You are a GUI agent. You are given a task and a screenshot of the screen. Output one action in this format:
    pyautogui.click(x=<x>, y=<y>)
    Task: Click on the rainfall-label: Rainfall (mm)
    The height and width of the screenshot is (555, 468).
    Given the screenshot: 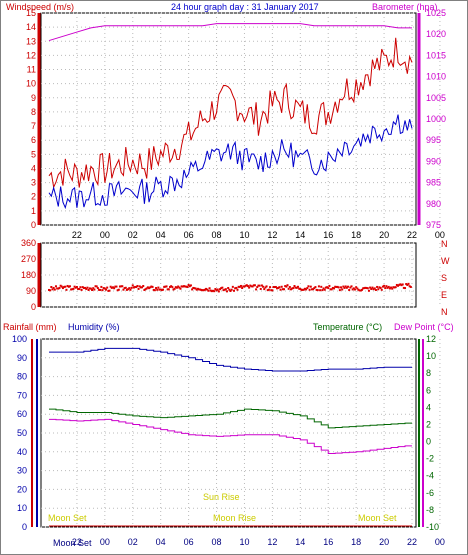 What is the action you would take?
    pyautogui.click(x=30, y=327)
    